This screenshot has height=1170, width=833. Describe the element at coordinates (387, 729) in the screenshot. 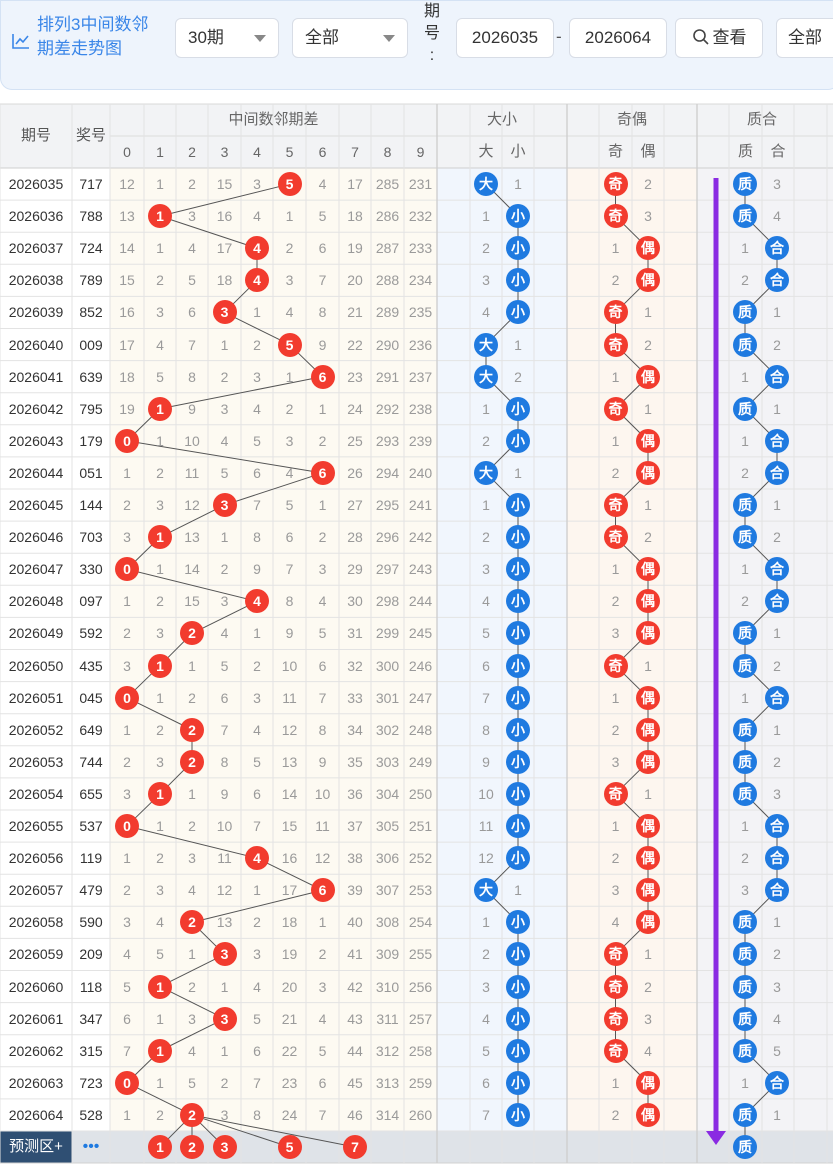

I see `gap-cell: 302` at that location.